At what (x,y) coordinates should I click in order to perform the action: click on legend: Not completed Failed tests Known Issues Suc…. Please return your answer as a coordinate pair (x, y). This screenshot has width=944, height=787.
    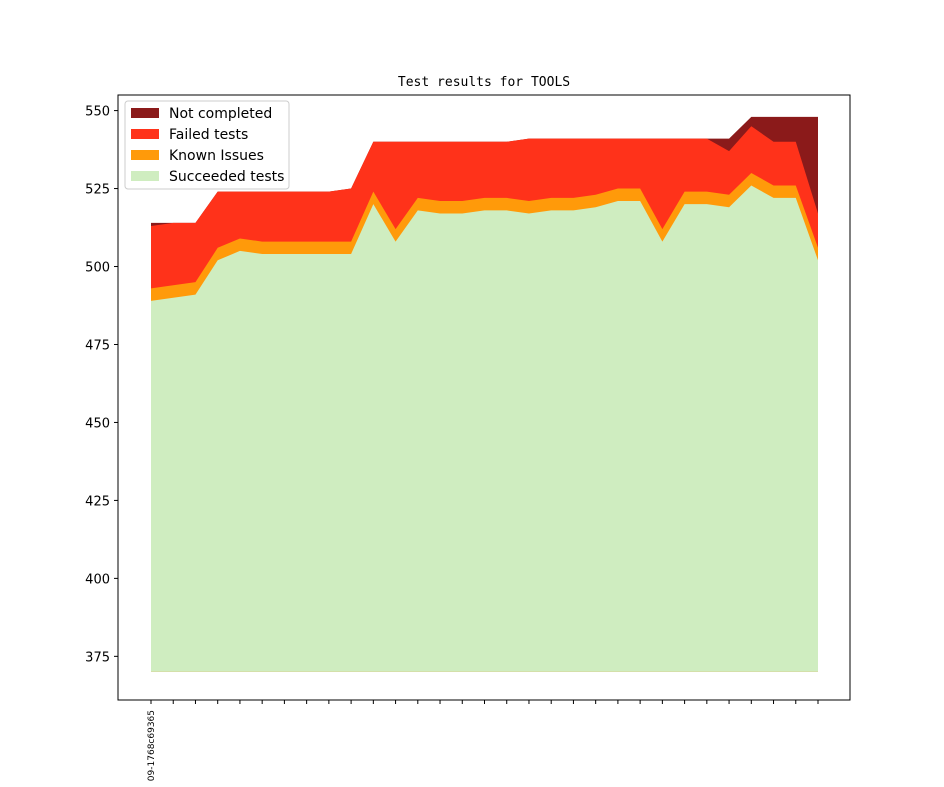
    Looking at the image, I should click on (207, 145).